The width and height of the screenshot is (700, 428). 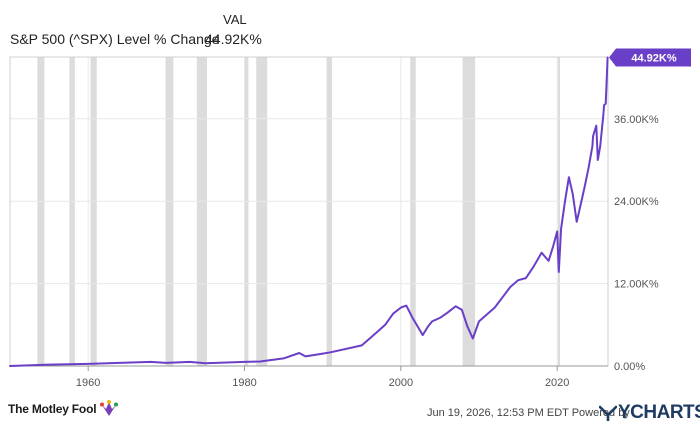 I want to click on y-tick-label-2: 24.00K%, so click(x=636, y=202).